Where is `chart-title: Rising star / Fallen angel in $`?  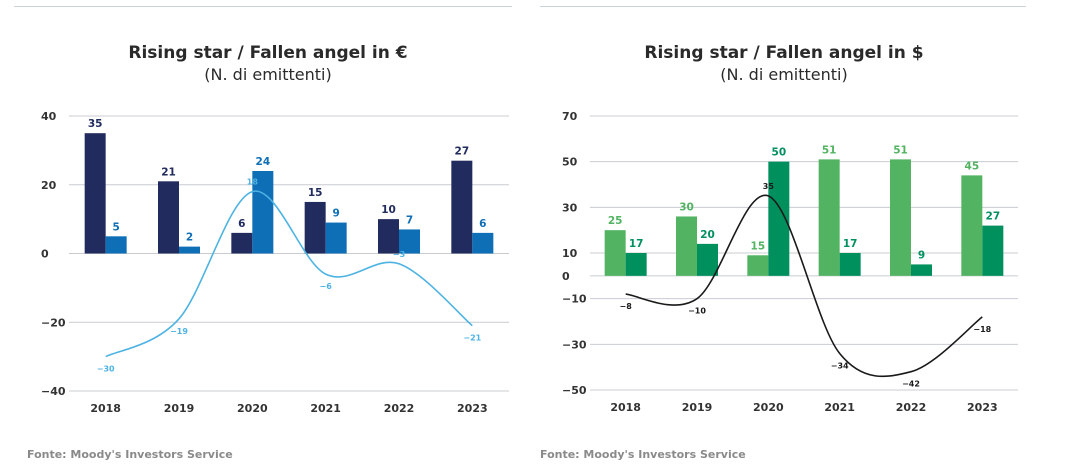 chart-title: Rising star / Fallen angel in $ is located at coordinates (783, 53).